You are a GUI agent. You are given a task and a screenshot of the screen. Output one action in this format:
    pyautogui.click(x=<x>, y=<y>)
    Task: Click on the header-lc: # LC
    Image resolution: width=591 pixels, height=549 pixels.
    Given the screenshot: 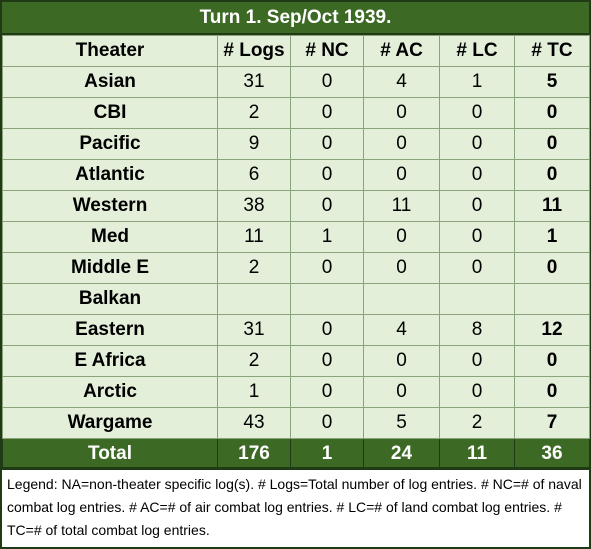 What is the action you would take?
    pyautogui.click(x=477, y=51)
    